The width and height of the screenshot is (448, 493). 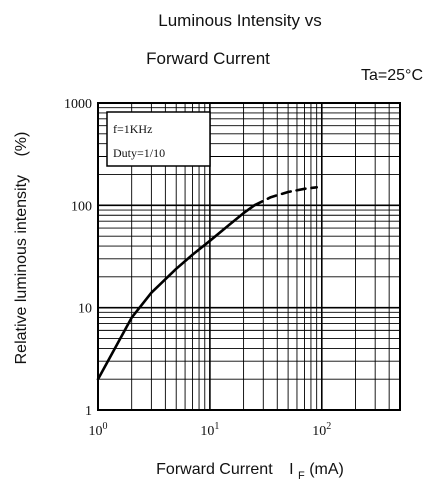 What do you see at coordinates (301, 476) in the screenshot?
I see `x-axis-subscript: F` at bounding box center [301, 476].